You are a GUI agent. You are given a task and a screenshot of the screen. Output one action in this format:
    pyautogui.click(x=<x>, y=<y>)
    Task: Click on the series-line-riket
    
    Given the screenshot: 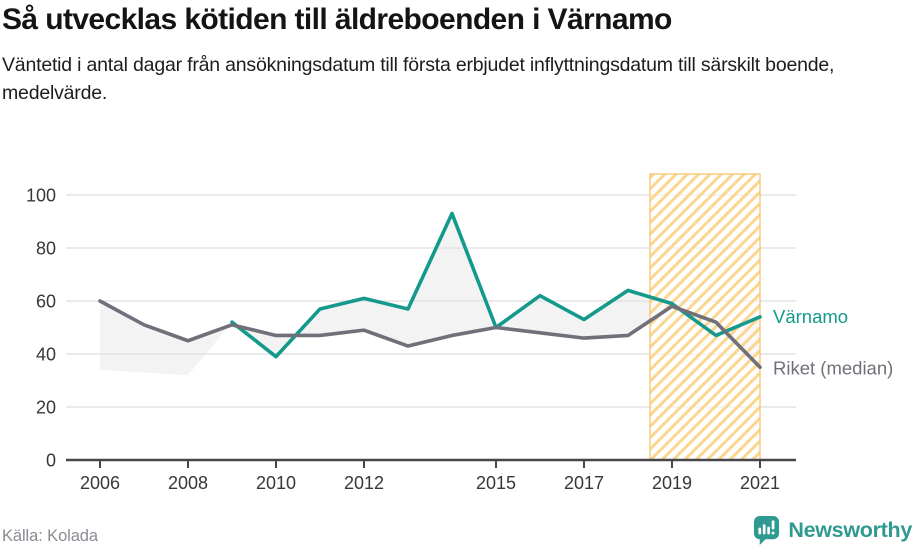 What is the action you would take?
    pyautogui.click(x=430, y=334)
    